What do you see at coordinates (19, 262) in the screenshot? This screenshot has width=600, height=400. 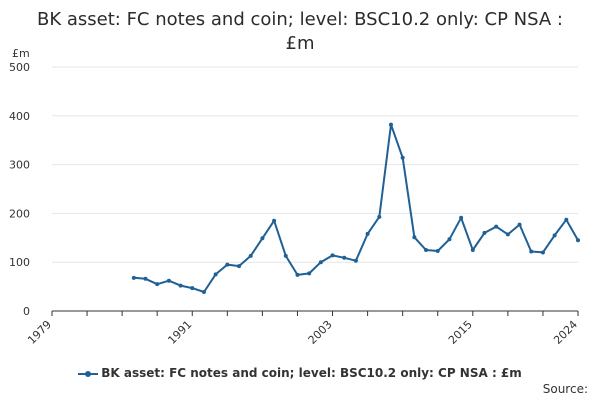 I see `y-tick-label: 100` at bounding box center [19, 262].